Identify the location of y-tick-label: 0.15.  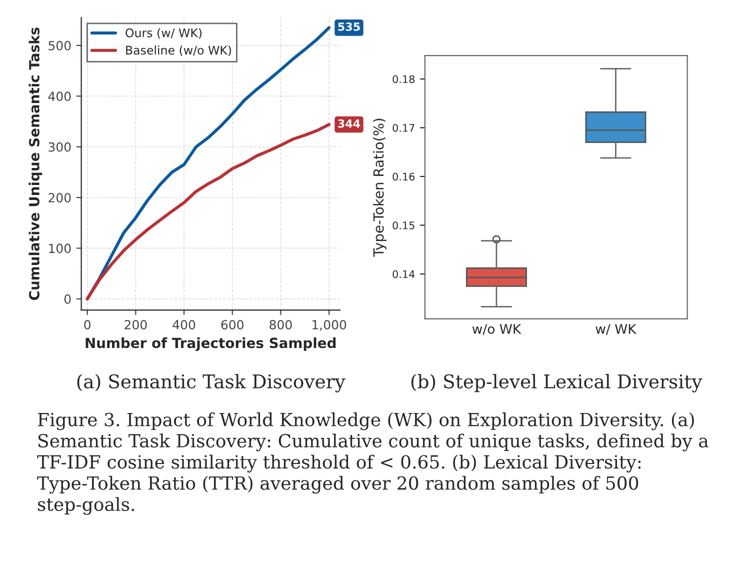
(403, 225).